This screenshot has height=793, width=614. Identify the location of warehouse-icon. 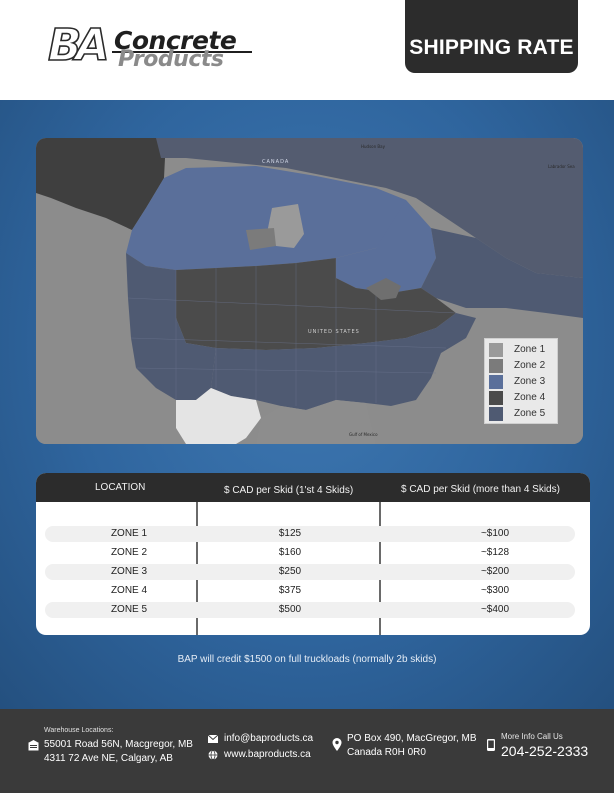
(33, 745).